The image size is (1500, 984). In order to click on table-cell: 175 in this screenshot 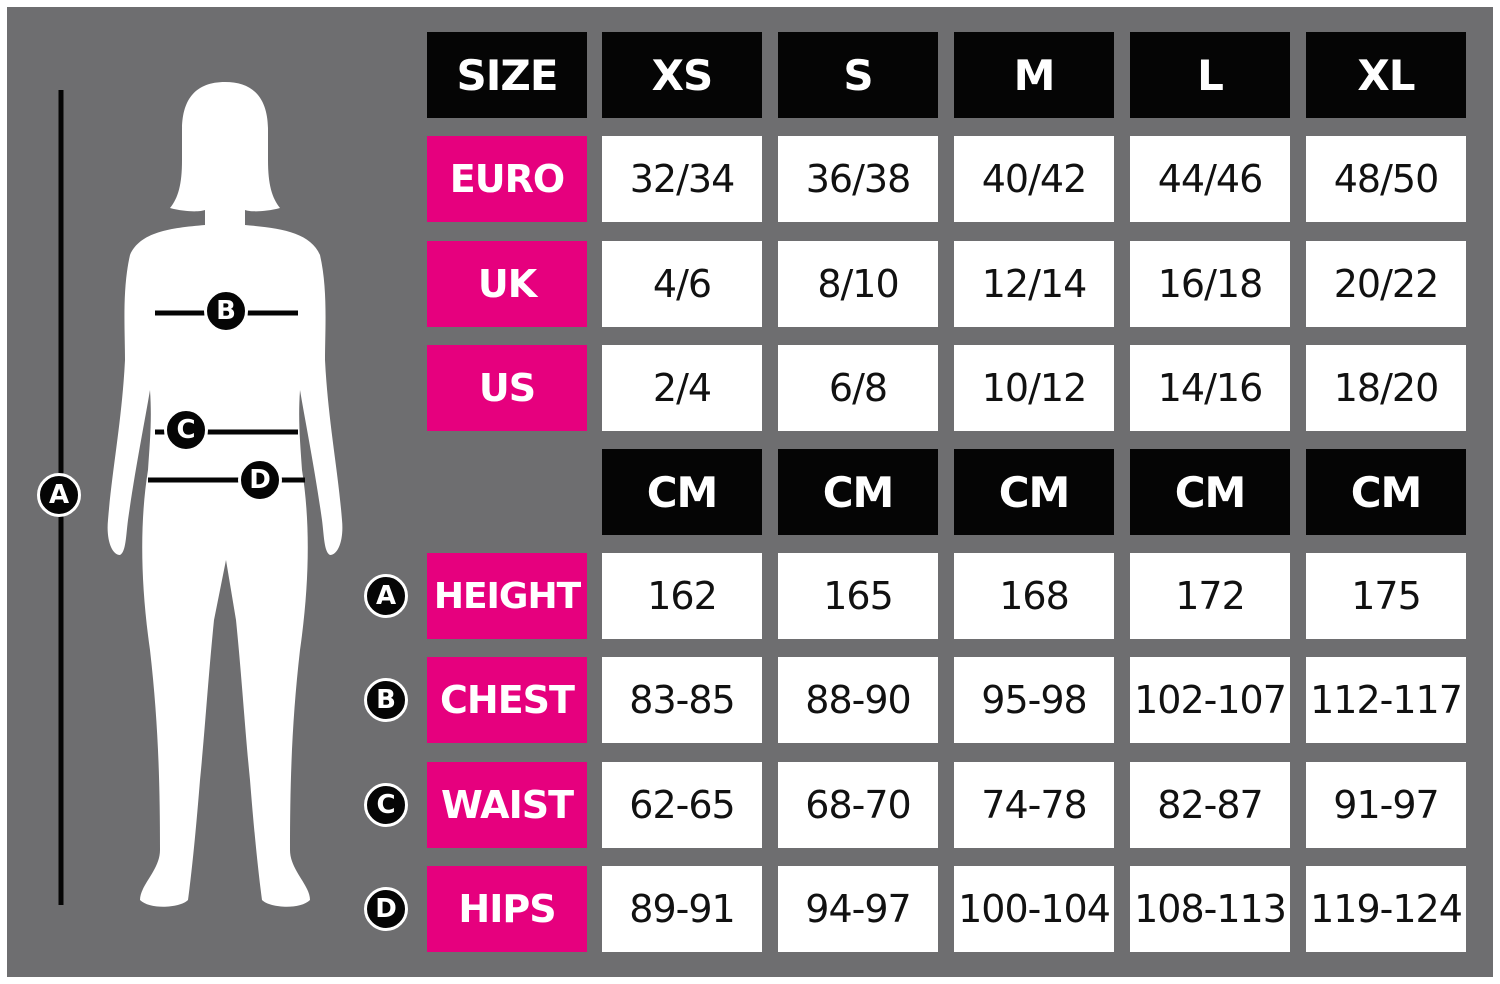, I will do `click(1386, 596)`.